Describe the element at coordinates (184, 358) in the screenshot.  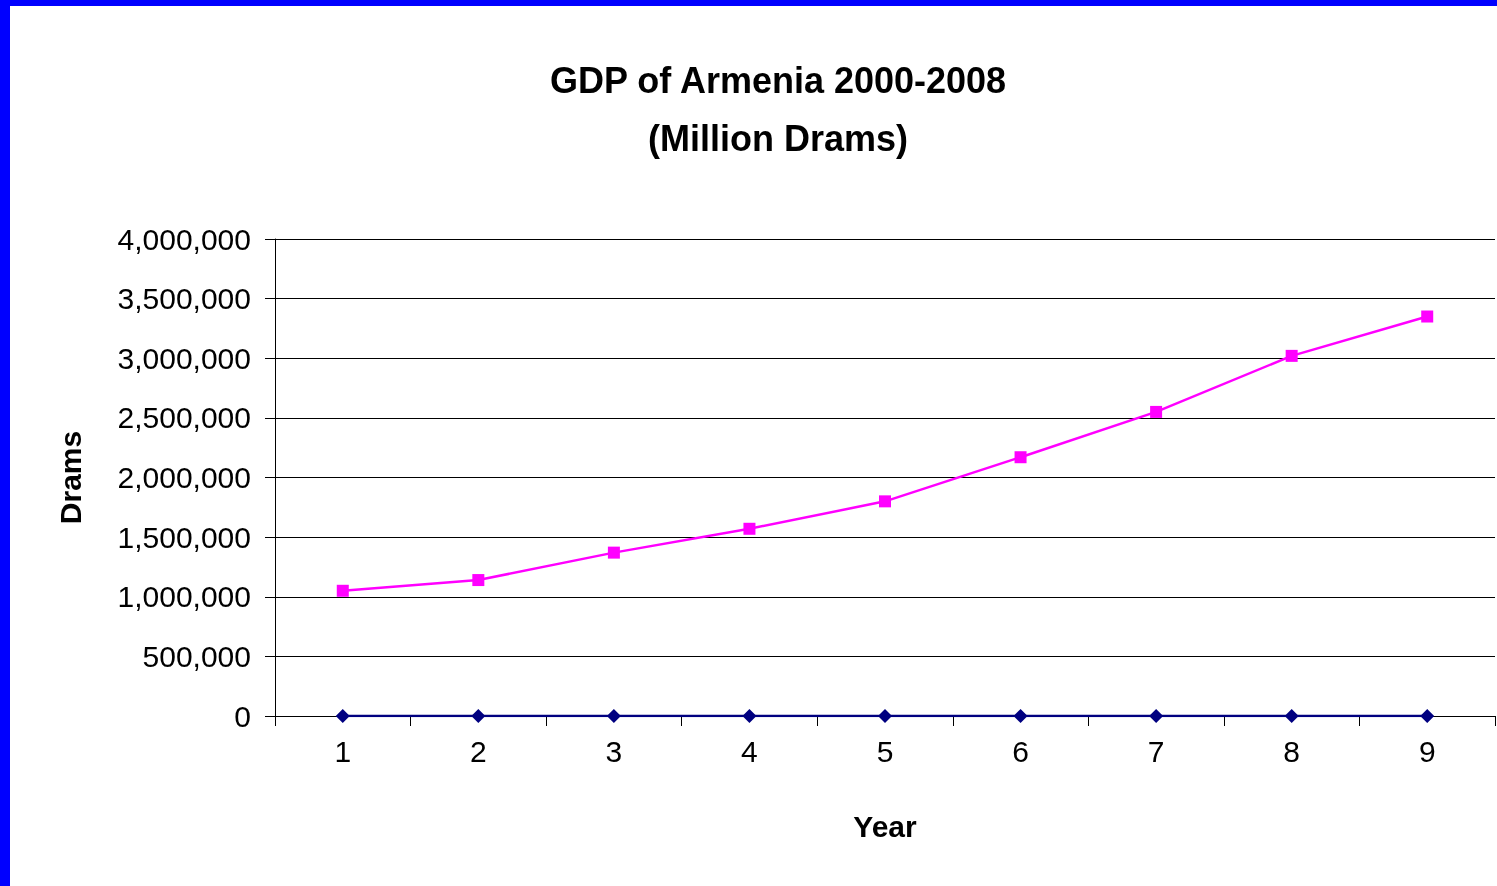
I see `y-tick-label: 3,000,000` at that location.